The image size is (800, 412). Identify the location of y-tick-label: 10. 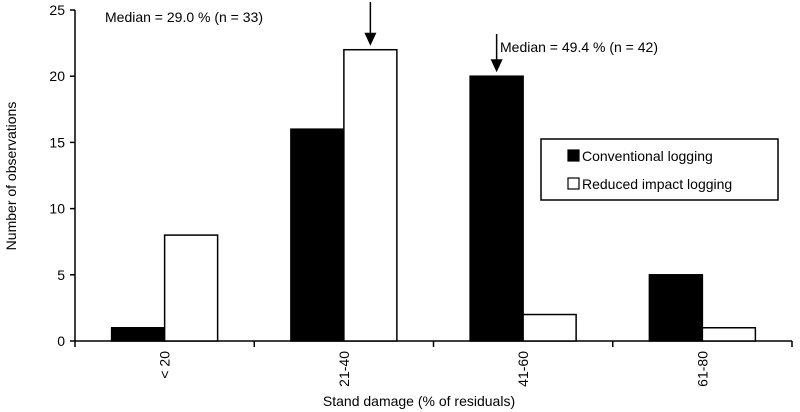
(57, 209).